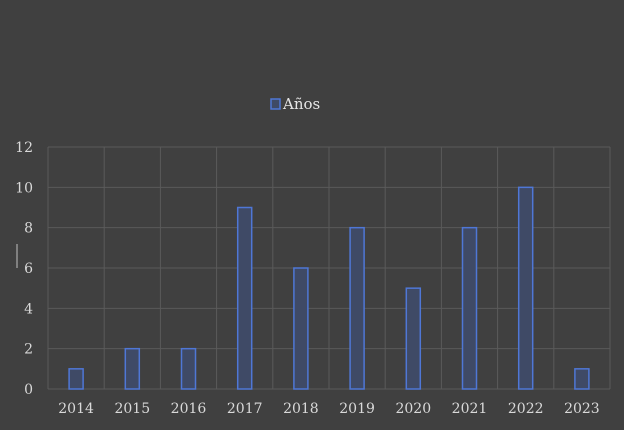  Describe the element at coordinates (470, 409) in the screenshot. I see `x-tick-label: 2021` at that location.